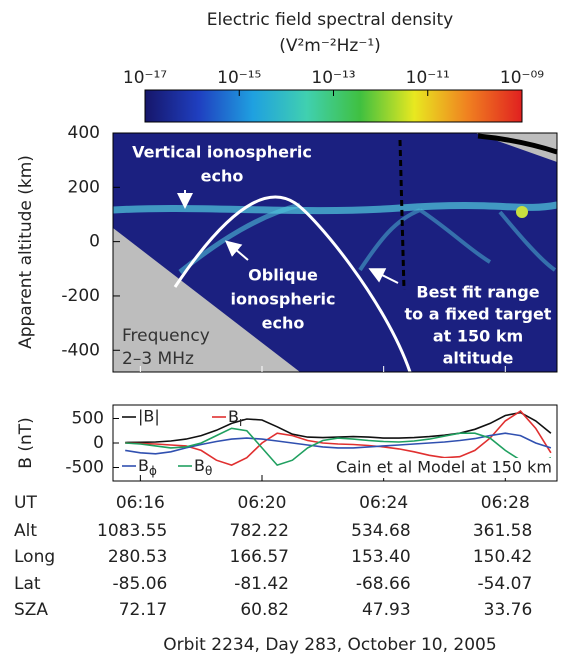  Describe the element at coordinates (259, 531) in the screenshot. I see `cell: 782.22` at that location.